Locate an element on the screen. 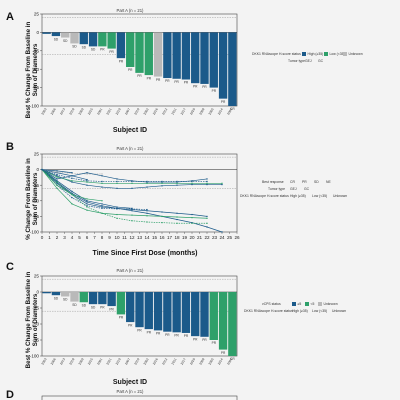 The height and width of the screenshot is (400, 400). panel-c-subject-id-label: 2021 is located at coordinates (108, 361).